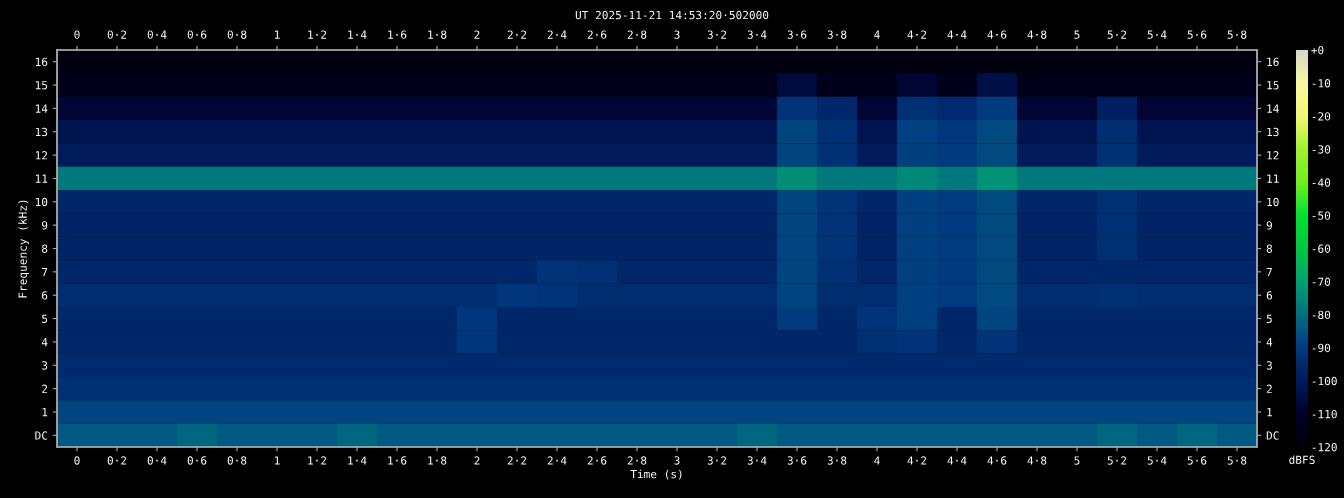  What do you see at coordinates (1321, 182) in the screenshot?
I see `color-bar-label: -40` at bounding box center [1321, 182].